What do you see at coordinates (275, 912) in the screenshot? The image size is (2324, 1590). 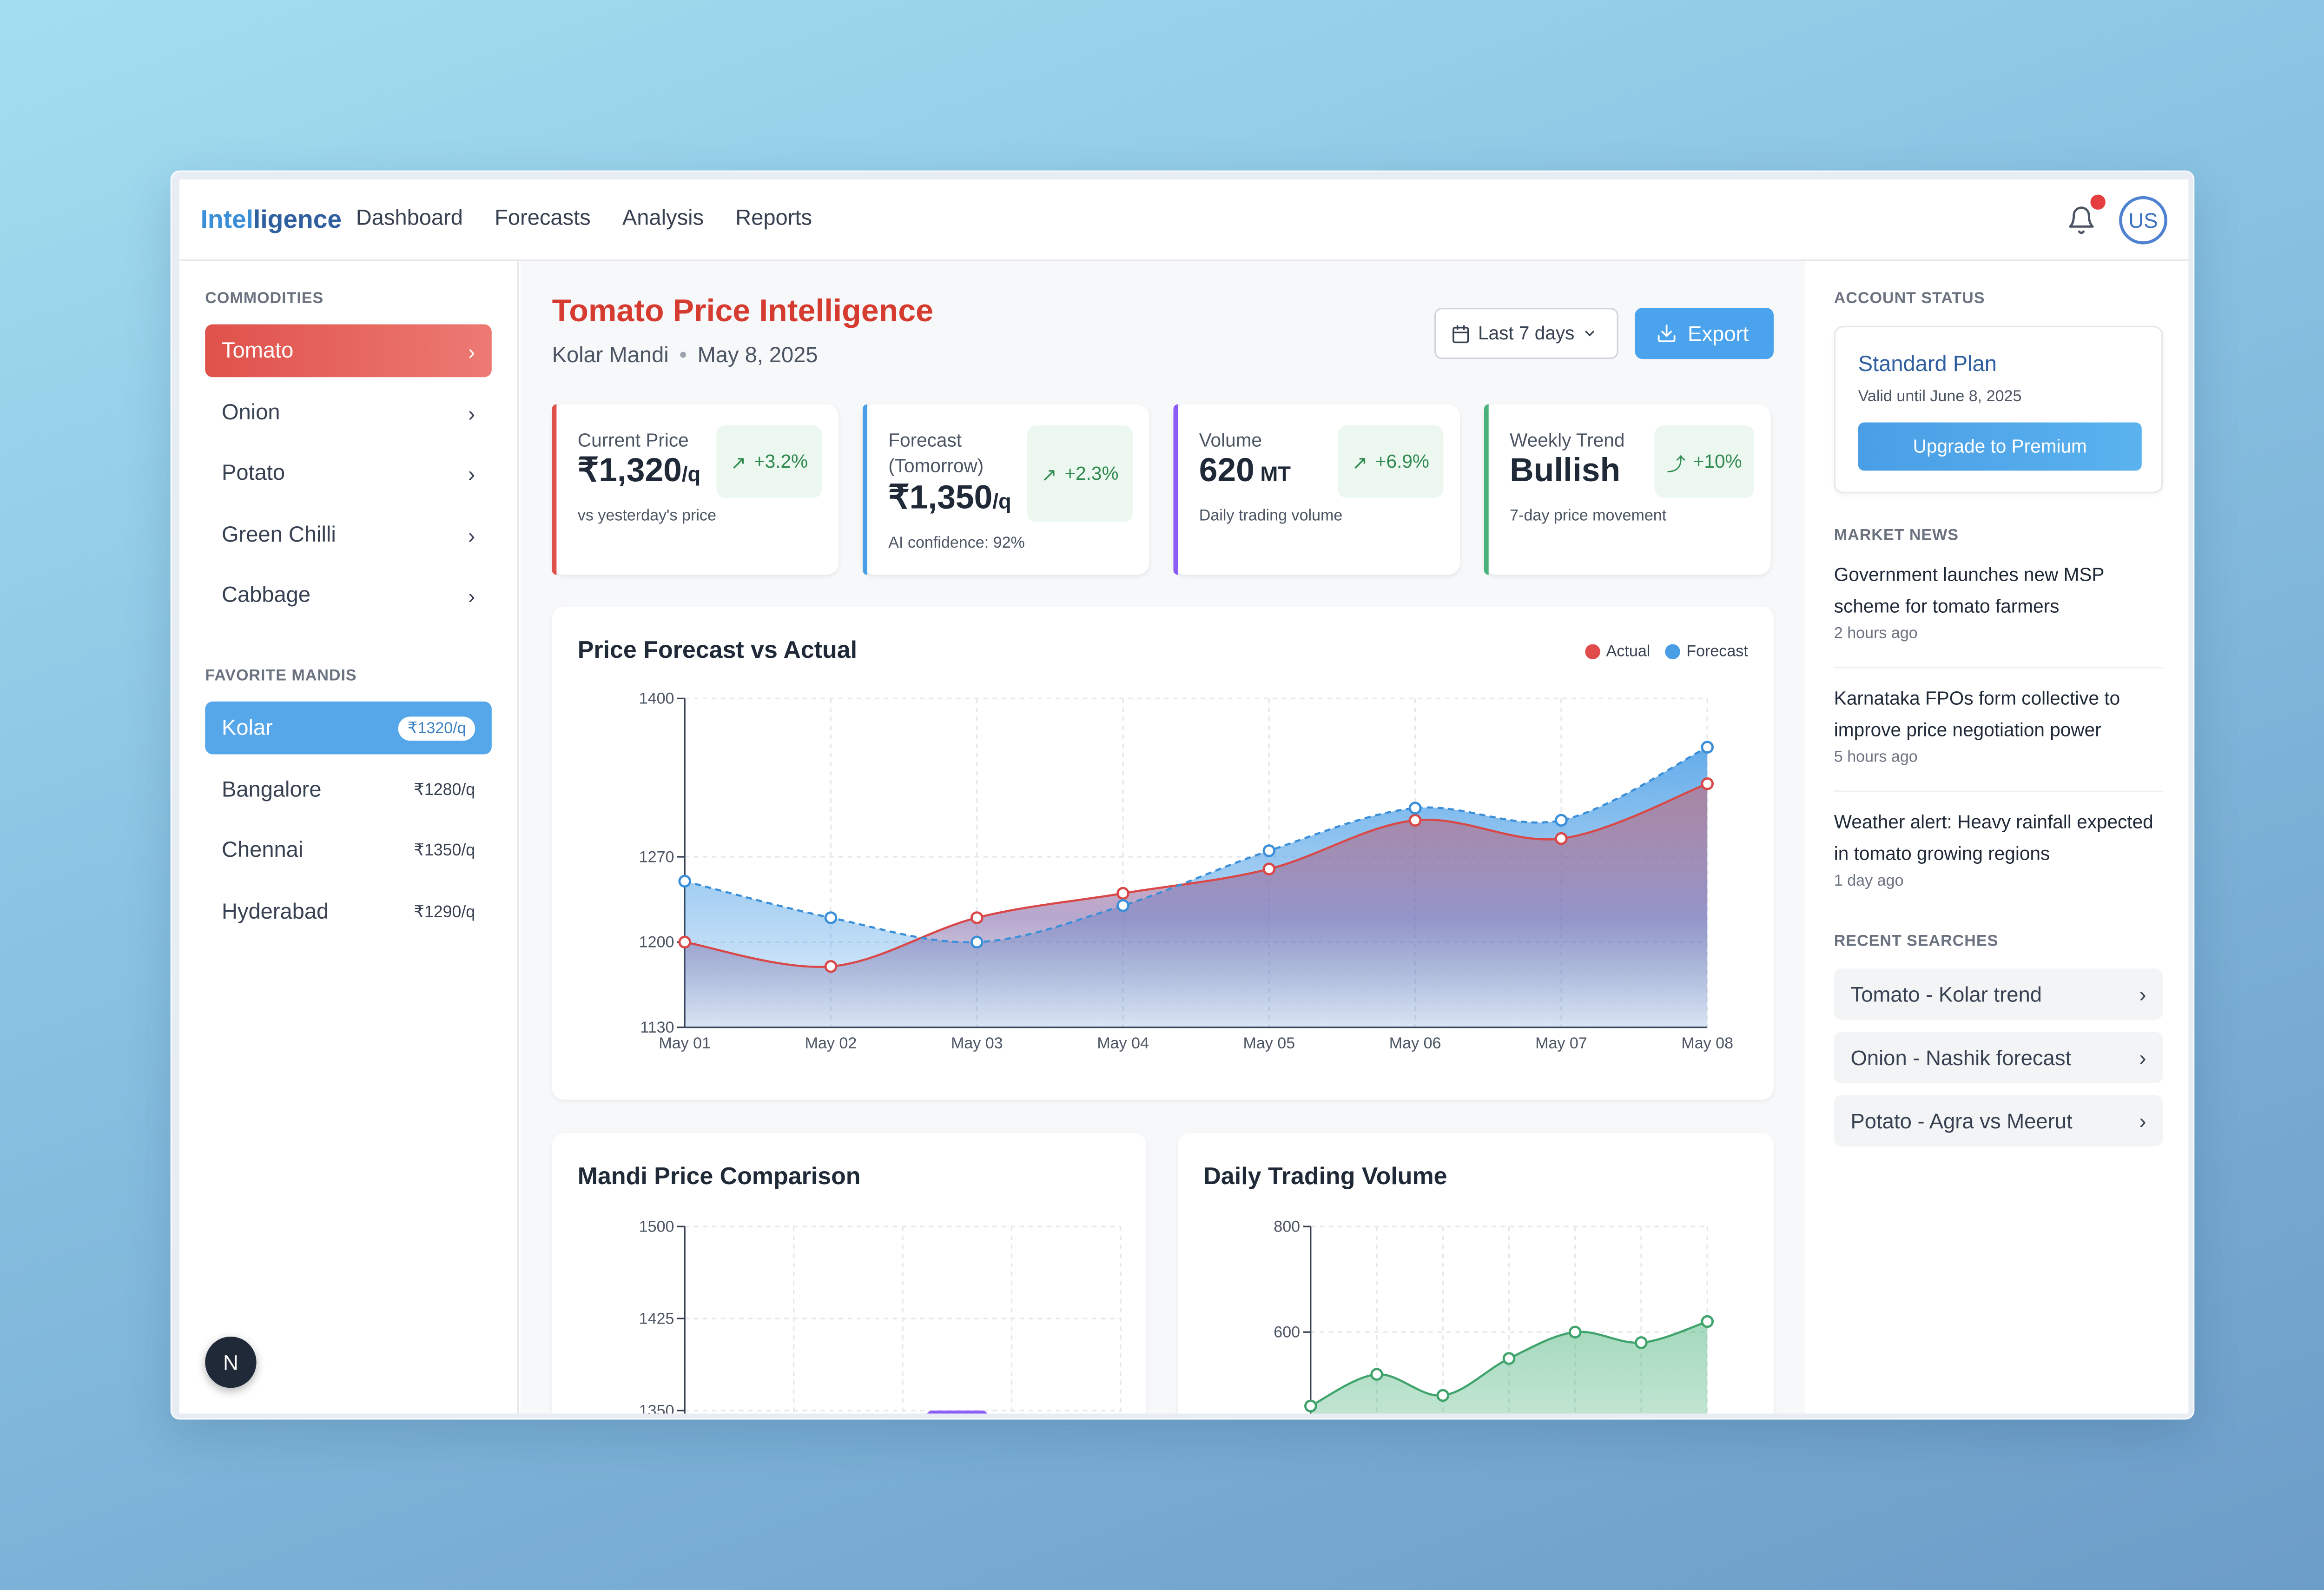 I see `mandi-name: Hyderabad` at bounding box center [275, 912].